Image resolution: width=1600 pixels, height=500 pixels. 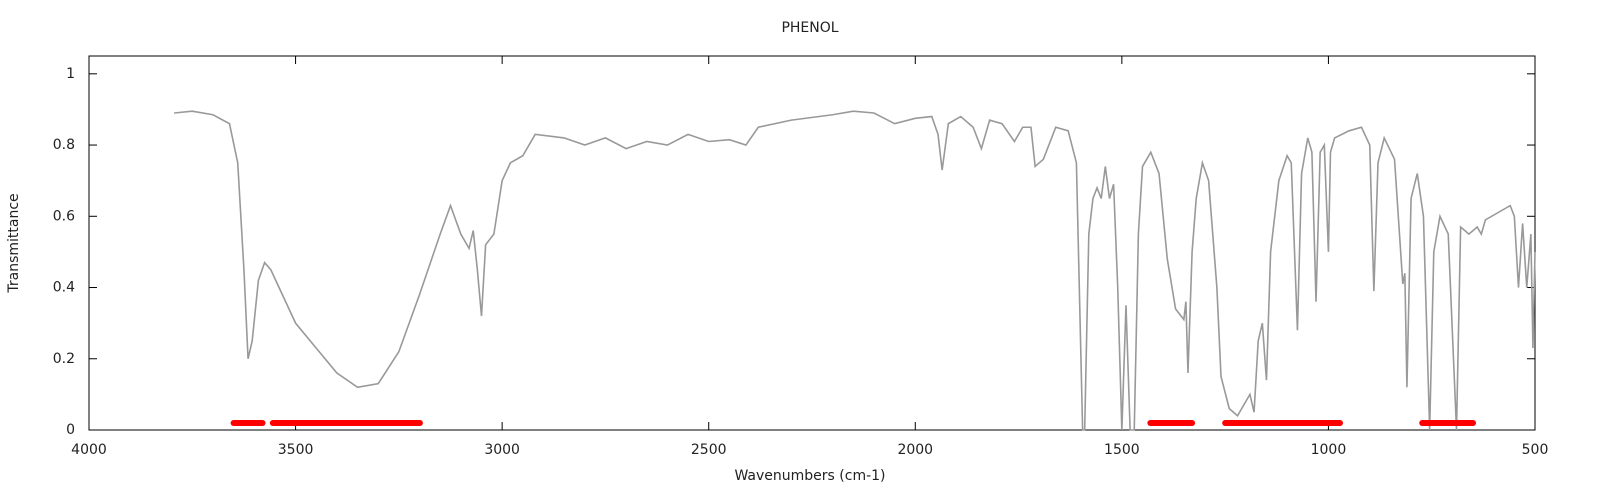 I want to click on x-tick-label: 3000, so click(x=502, y=450).